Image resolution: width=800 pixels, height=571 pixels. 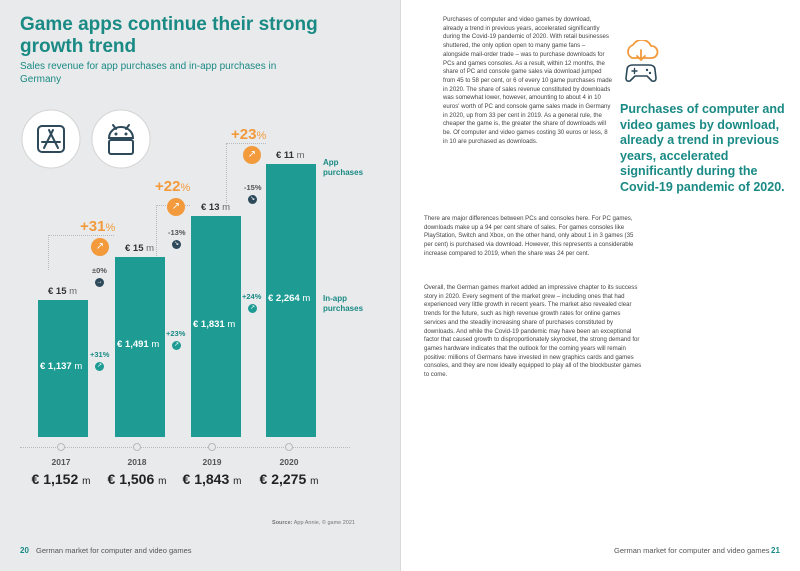 What do you see at coordinates (99, 282) in the screenshot?
I see `arrow-right-icon: →` at bounding box center [99, 282].